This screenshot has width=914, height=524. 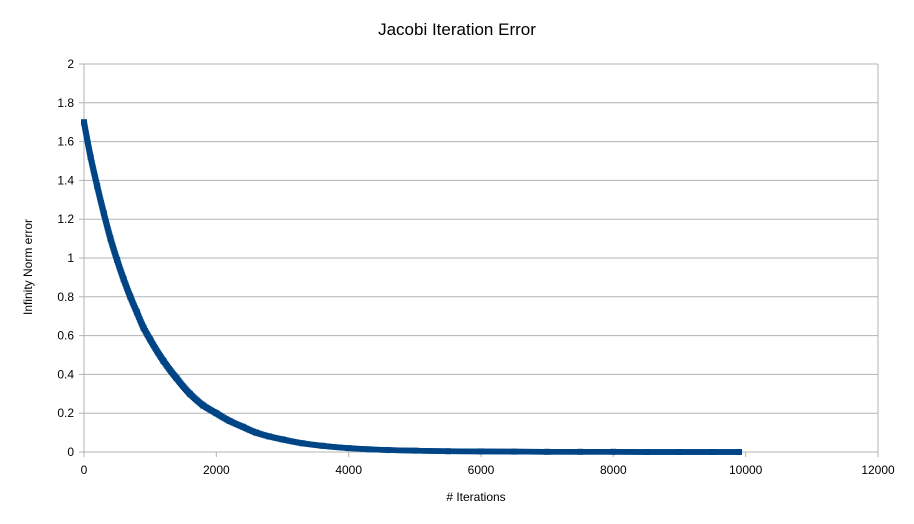 What do you see at coordinates (65, 413) in the screenshot?
I see `y-tick-label: 0.2` at bounding box center [65, 413].